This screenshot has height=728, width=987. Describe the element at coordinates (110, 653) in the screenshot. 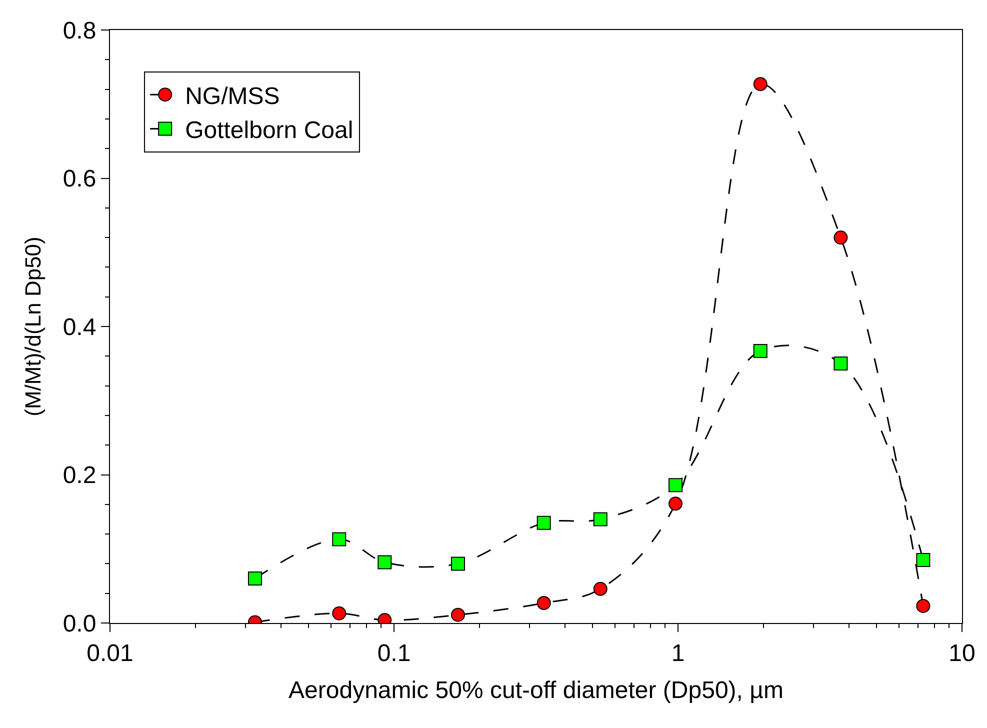

I see `x-tick-label: 0.01` at that location.